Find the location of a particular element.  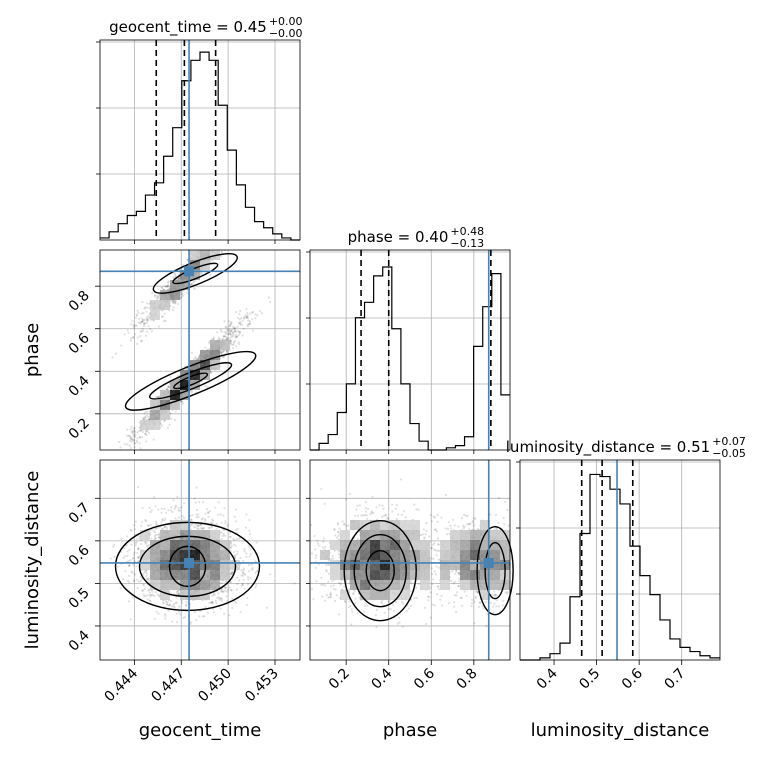

density-cell is located at coordinates (165, 305).